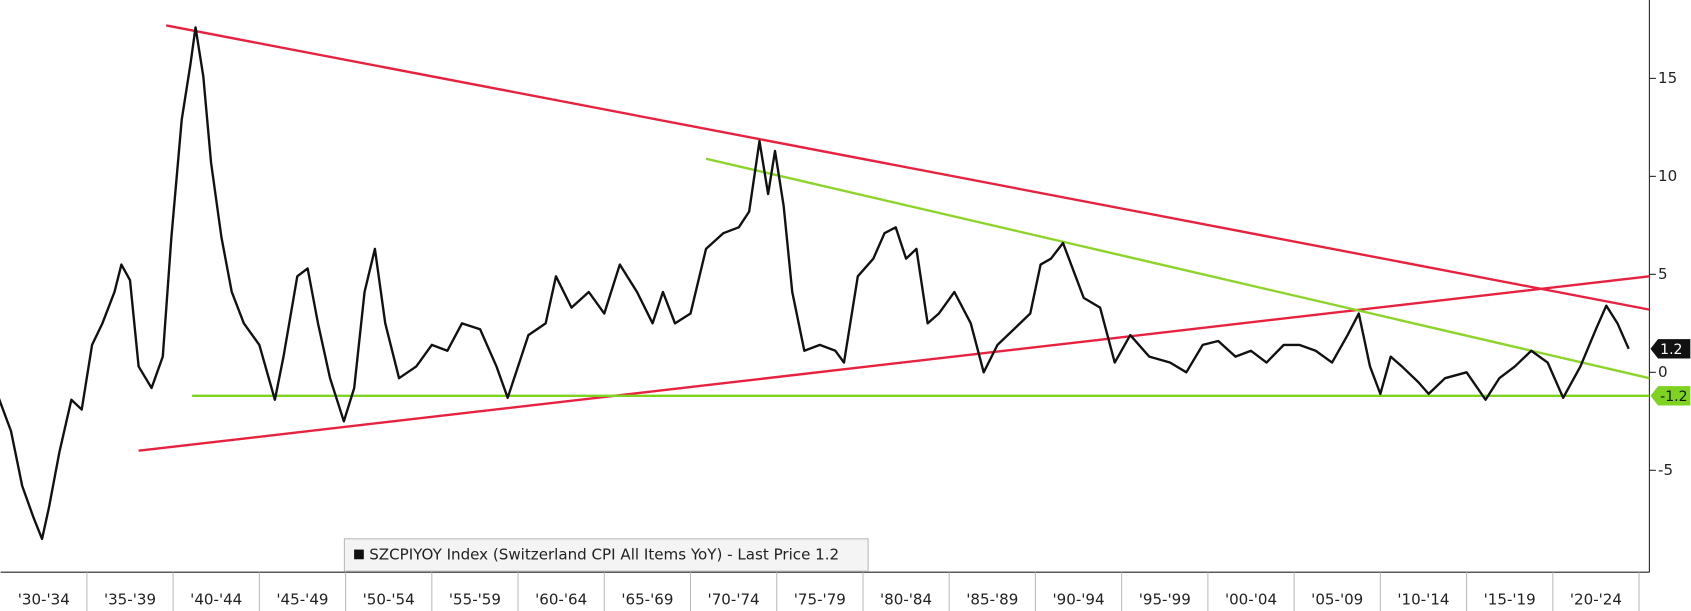 The height and width of the screenshot is (611, 1691). I want to click on x-tick-label: '00-'04, so click(1251, 600).